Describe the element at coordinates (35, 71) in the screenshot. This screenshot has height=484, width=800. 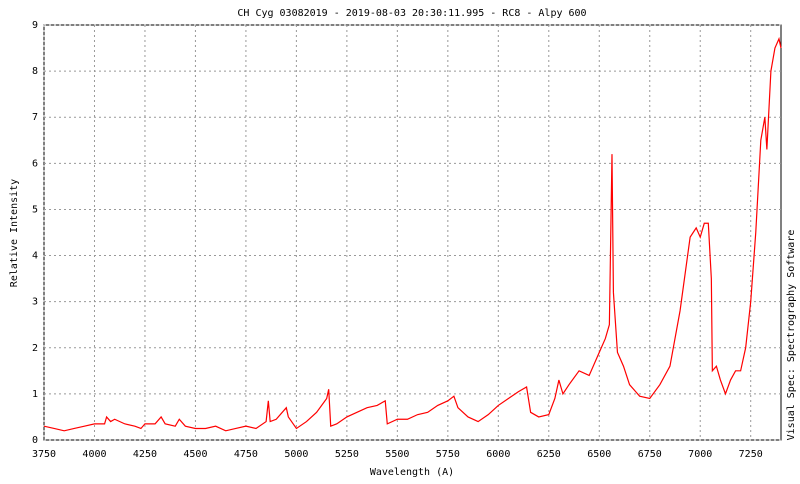
I see `y-tick-label: 8` at that location.